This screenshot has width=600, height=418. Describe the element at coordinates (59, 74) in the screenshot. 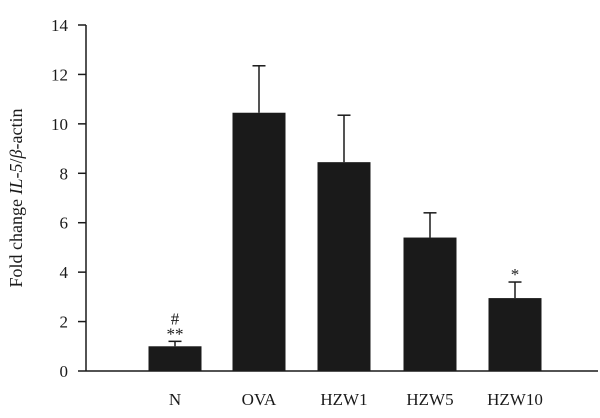

I see `y-tick-label-12: 12` at that location.